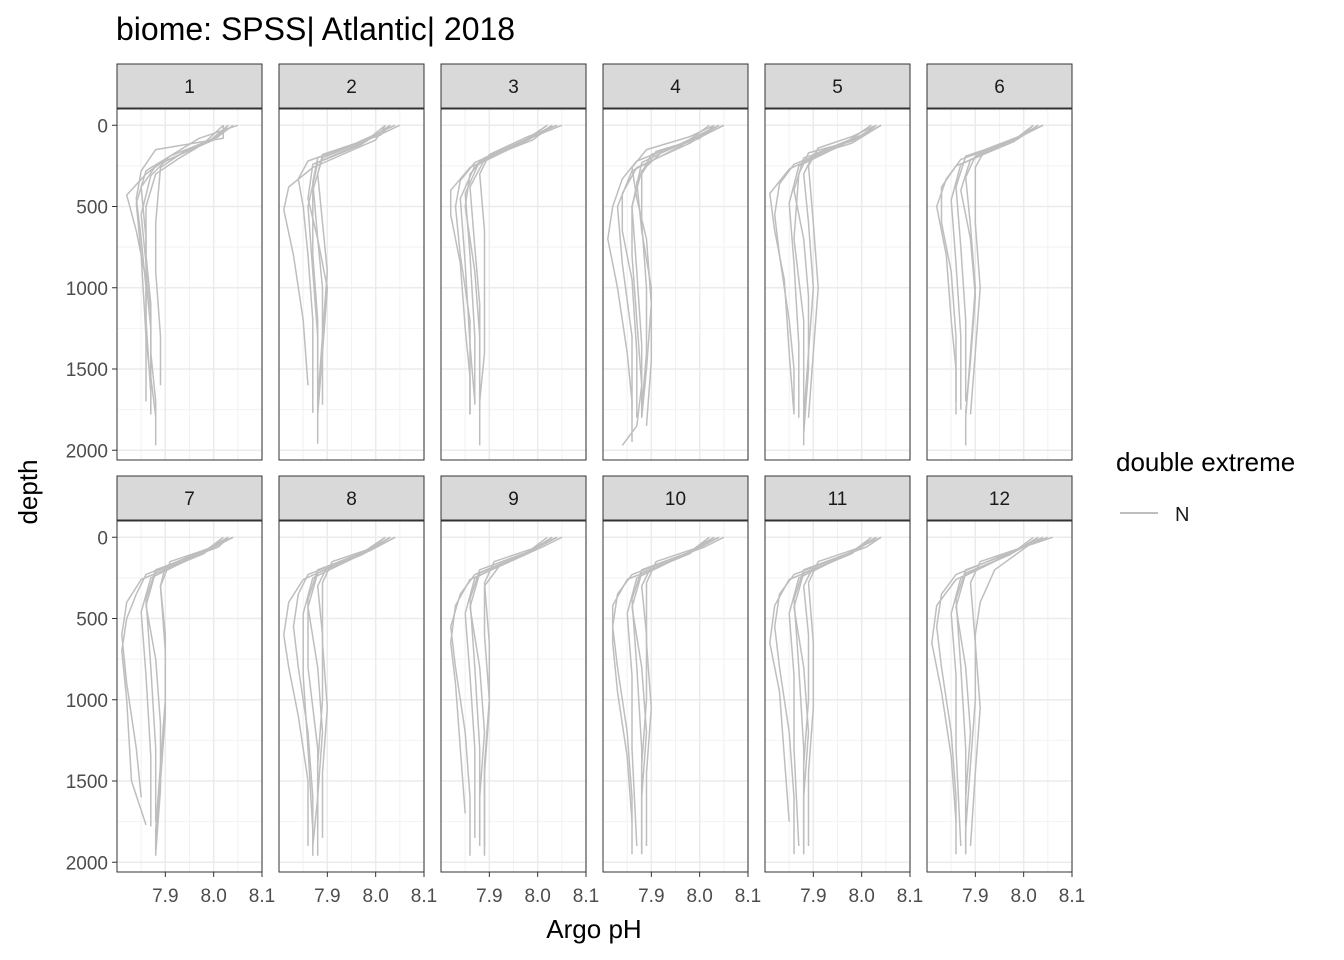 This screenshot has width=1344, height=960. I want to click on facet-panel-10: 10, so click(675, 674).